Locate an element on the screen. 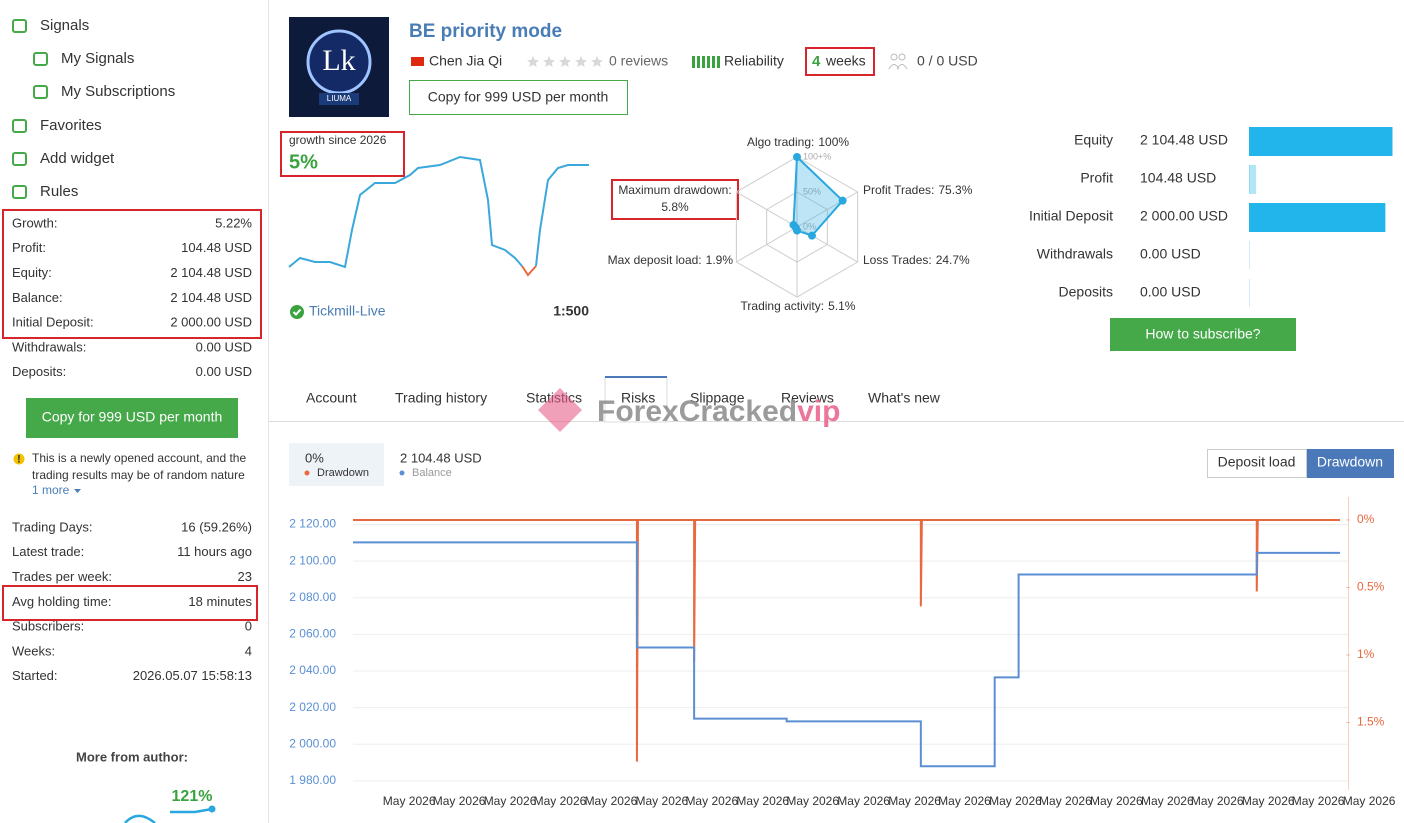 The image size is (1404, 823). y-tick-label: 2 080.00 is located at coordinates (312, 597).